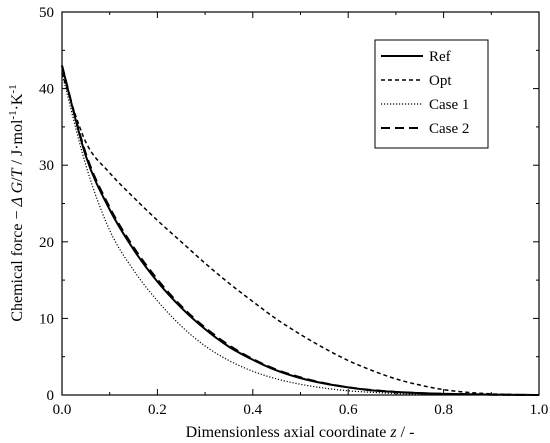 This screenshot has height=443, width=550. What do you see at coordinates (46, 13) in the screenshot?
I see `y-tick-label: 50` at bounding box center [46, 13].